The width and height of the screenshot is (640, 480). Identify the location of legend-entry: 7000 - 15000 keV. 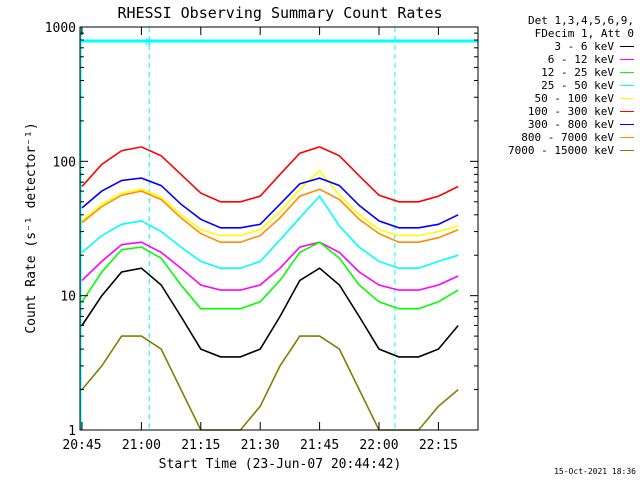
(558, 150).